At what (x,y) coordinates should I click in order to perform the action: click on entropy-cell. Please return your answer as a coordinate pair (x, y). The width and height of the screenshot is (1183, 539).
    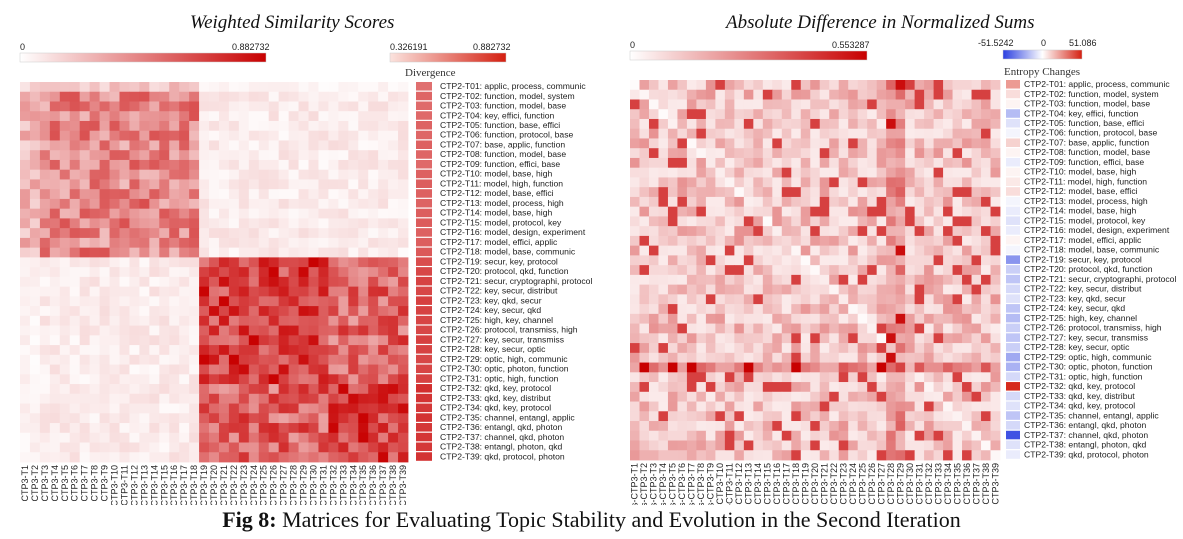
    Looking at the image, I should click on (1013, 123).